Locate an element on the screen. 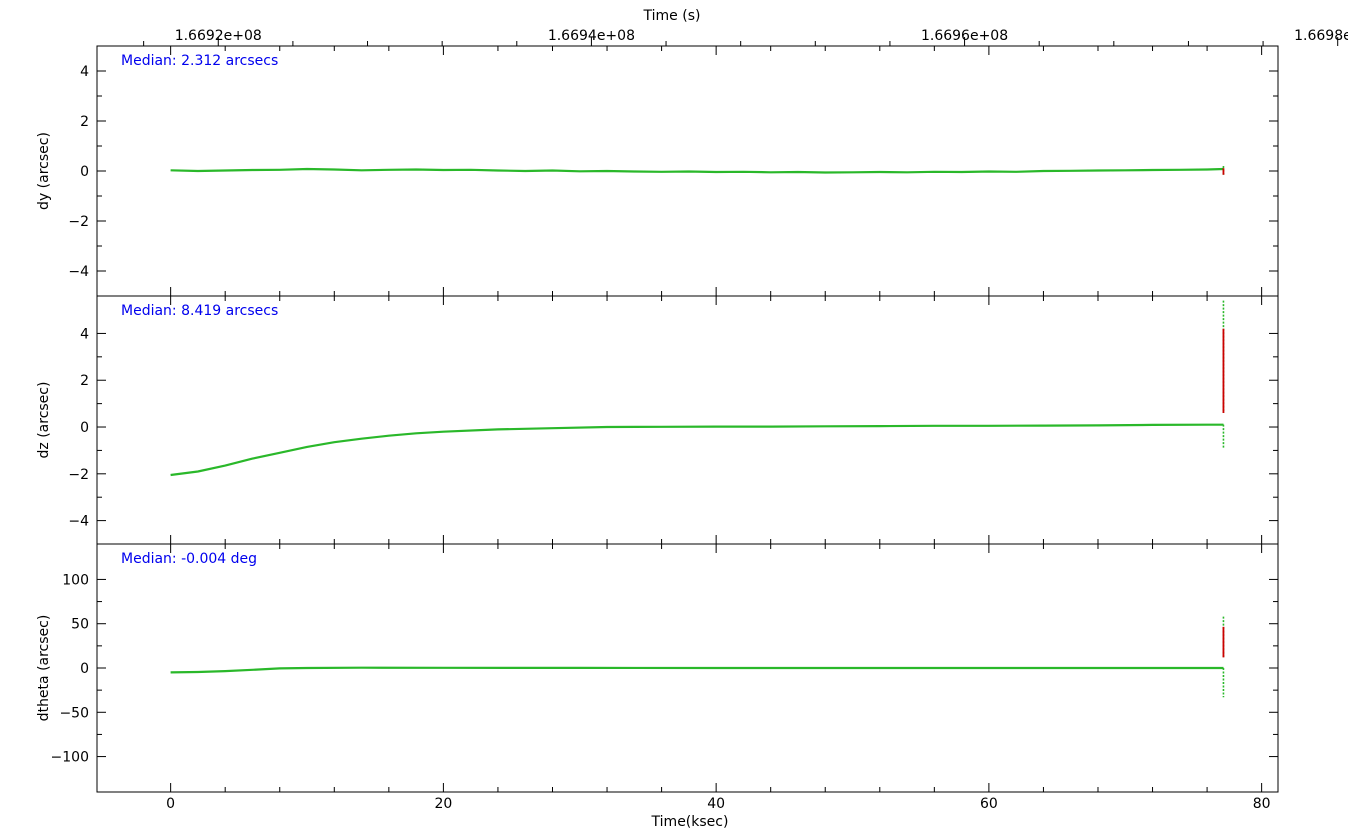  panel-3-ytick-label: 100 is located at coordinates (75, 580).